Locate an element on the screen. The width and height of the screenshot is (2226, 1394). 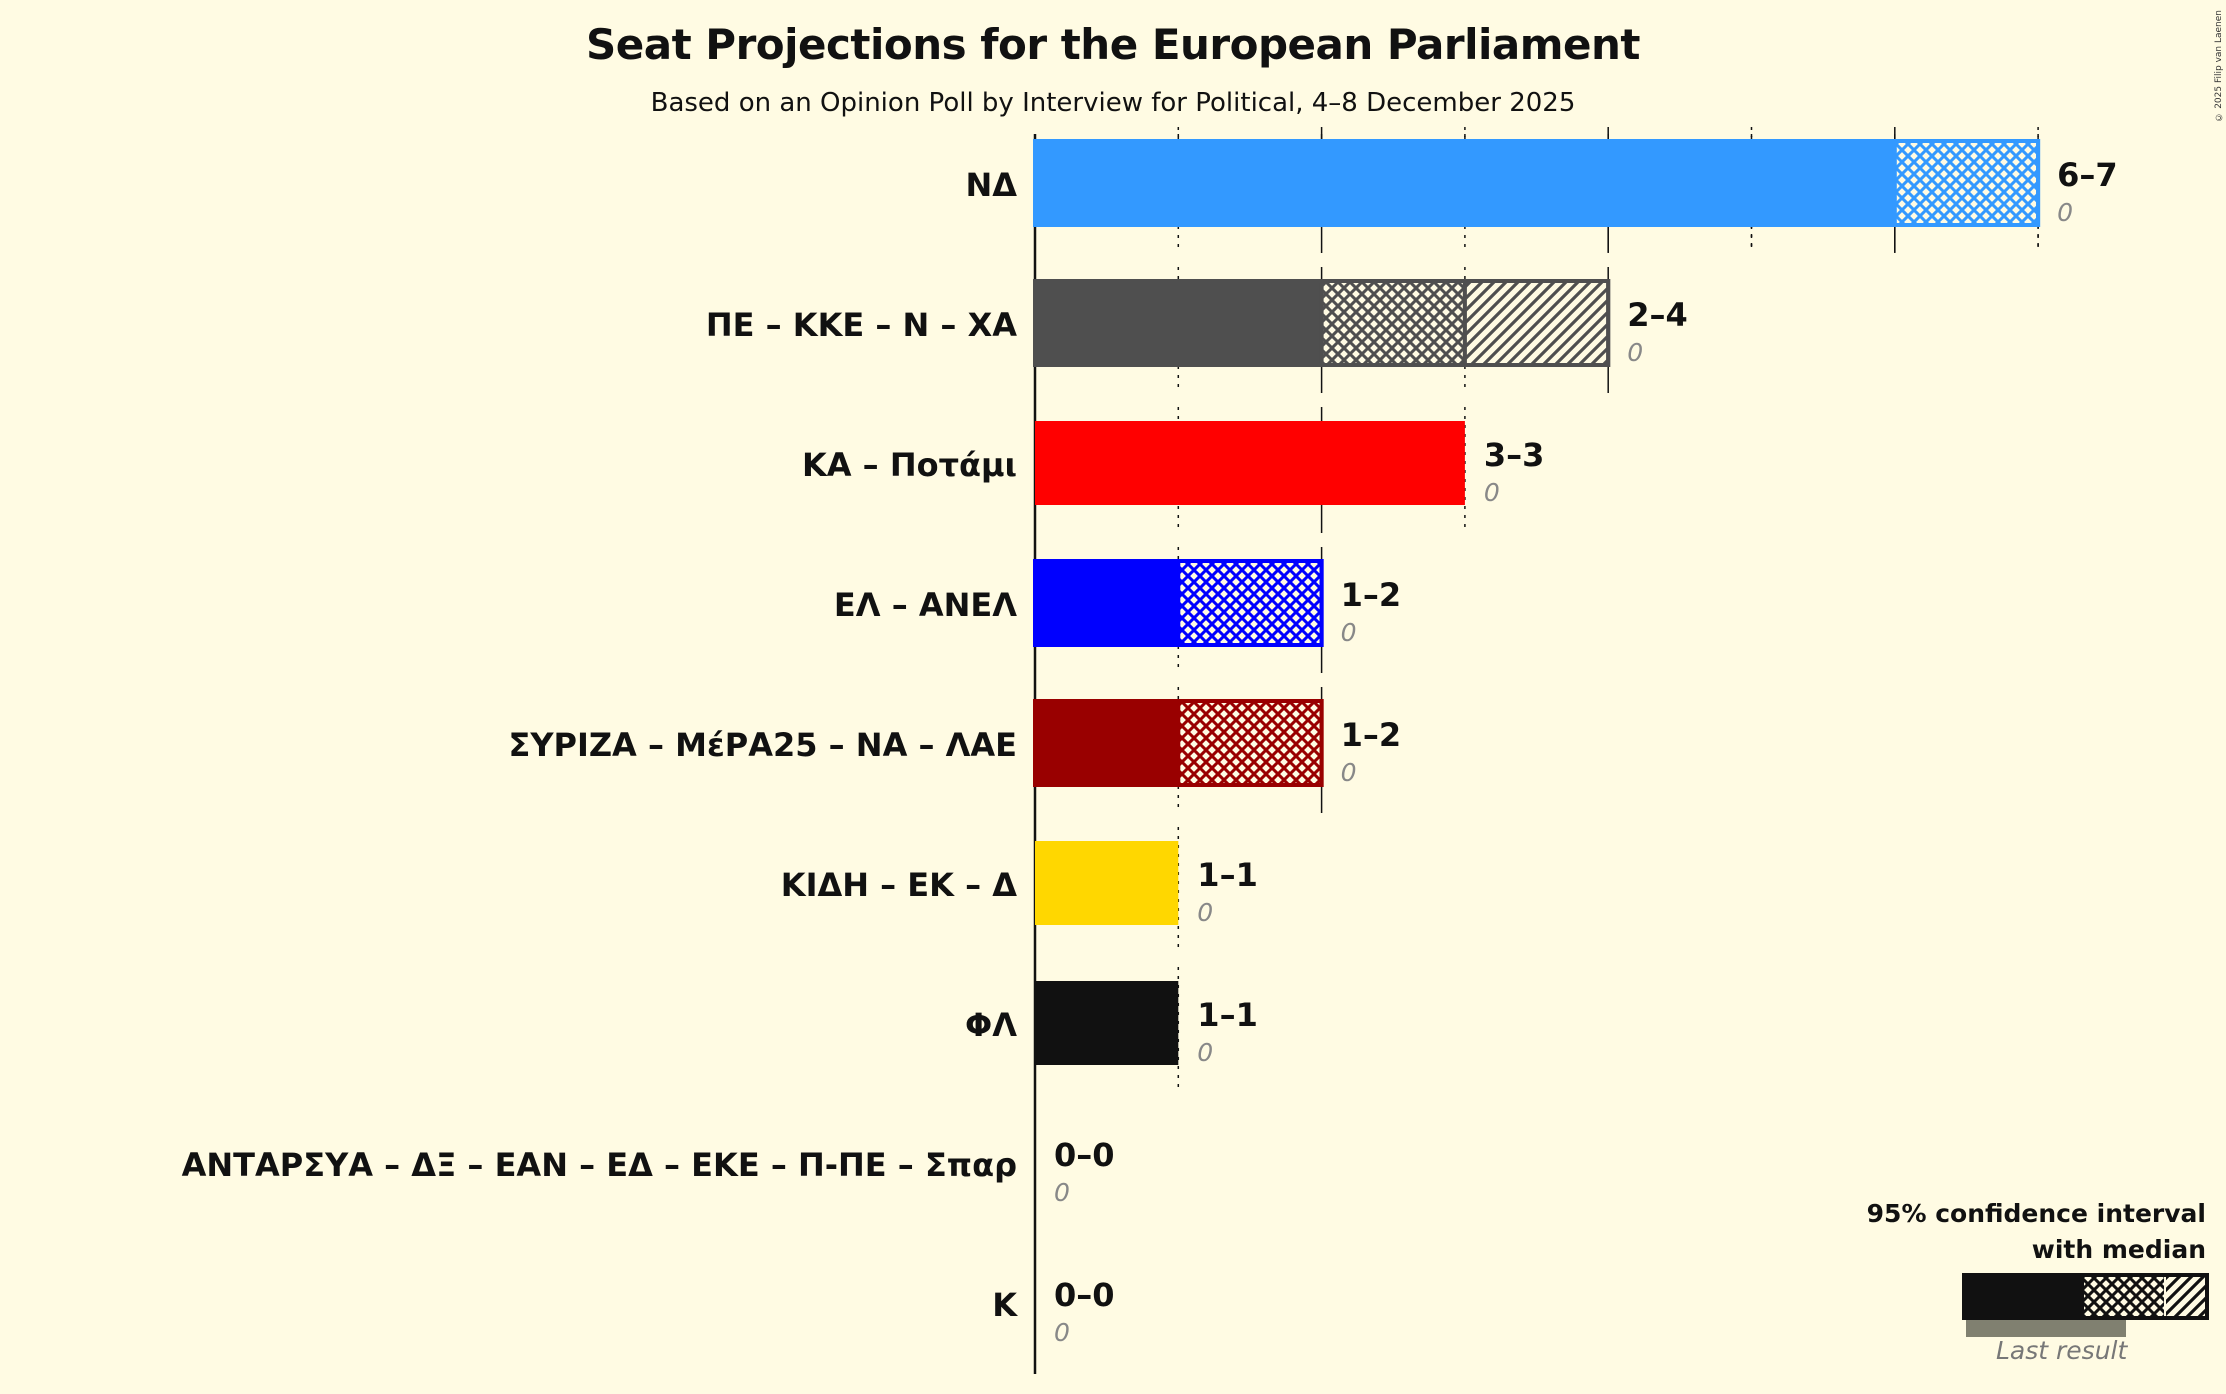
party-label: ΚΙΔΗ – ΕΚ – Δ is located at coordinates (899, 885).